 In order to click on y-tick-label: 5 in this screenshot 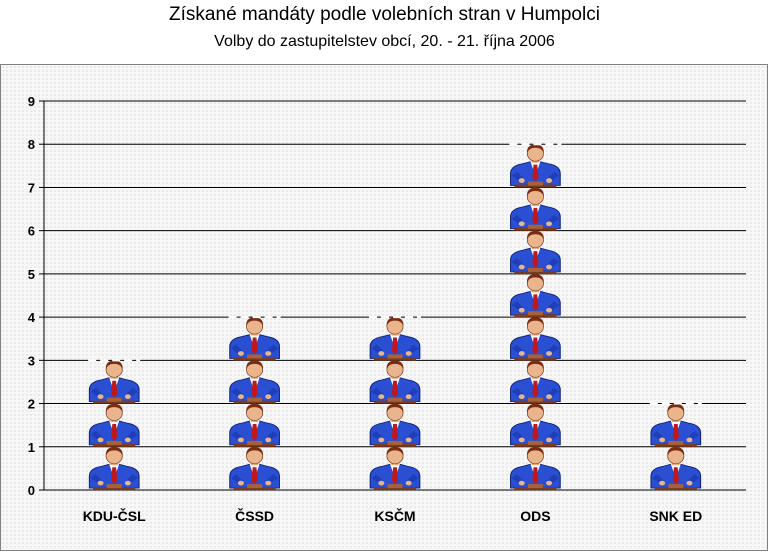, I will do `click(31, 274)`.